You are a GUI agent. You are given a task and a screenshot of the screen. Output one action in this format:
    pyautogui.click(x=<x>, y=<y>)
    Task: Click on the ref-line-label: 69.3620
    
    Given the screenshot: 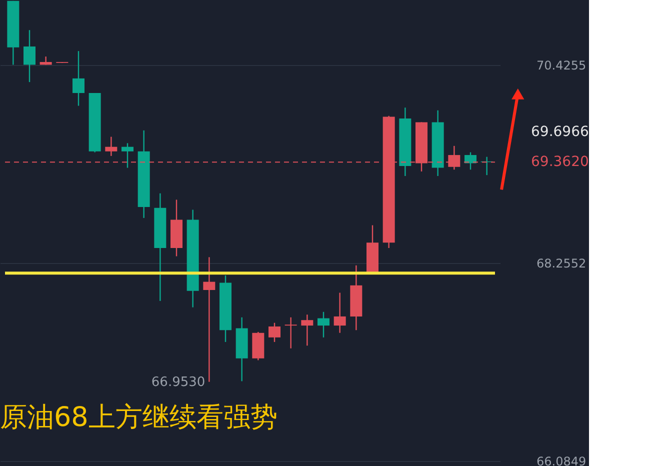 What is the action you would take?
    pyautogui.click(x=560, y=162)
    